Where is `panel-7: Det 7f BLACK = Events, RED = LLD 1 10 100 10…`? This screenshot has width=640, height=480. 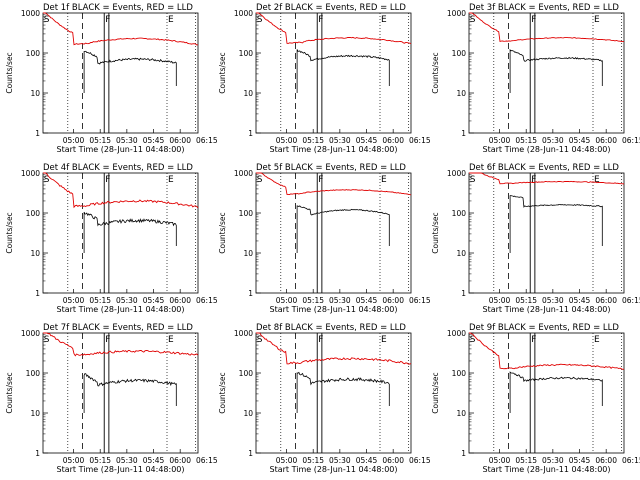 panel-7: Det 7f BLACK = Events, RED = LLD 1 10 100 10… is located at coordinates (111, 398).